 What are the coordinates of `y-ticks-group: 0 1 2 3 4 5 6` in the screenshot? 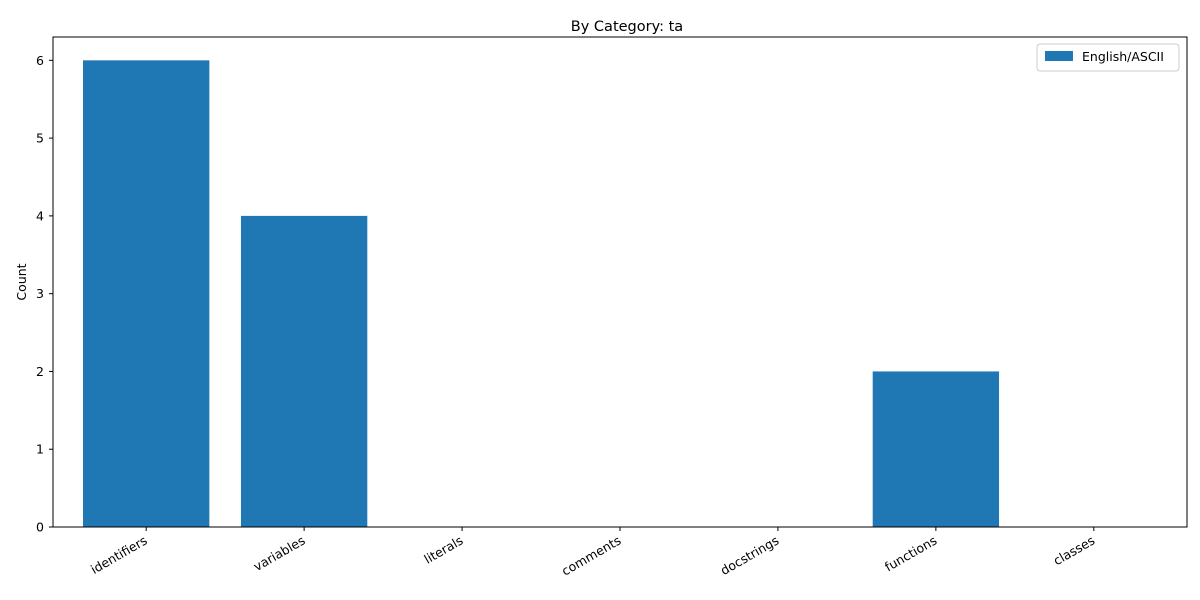 It's located at (44, 294).